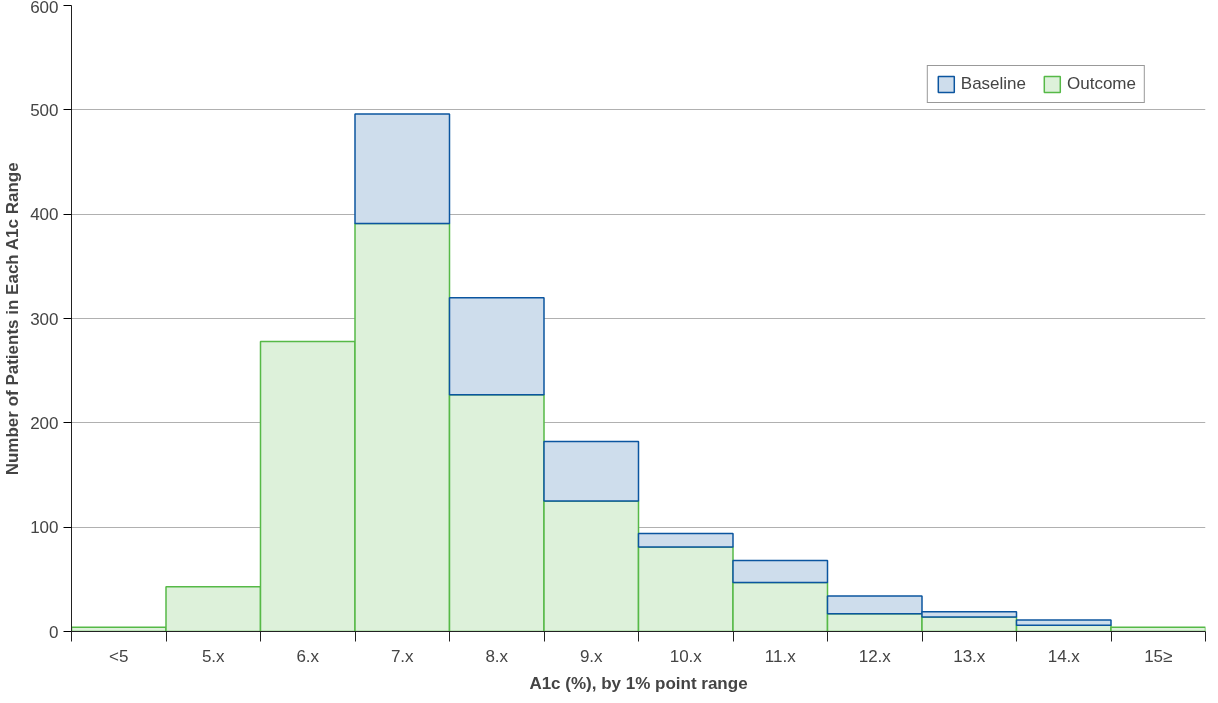  What do you see at coordinates (54, 632) in the screenshot?
I see `y-tick-label: 0` at bounding box center [54, 632].